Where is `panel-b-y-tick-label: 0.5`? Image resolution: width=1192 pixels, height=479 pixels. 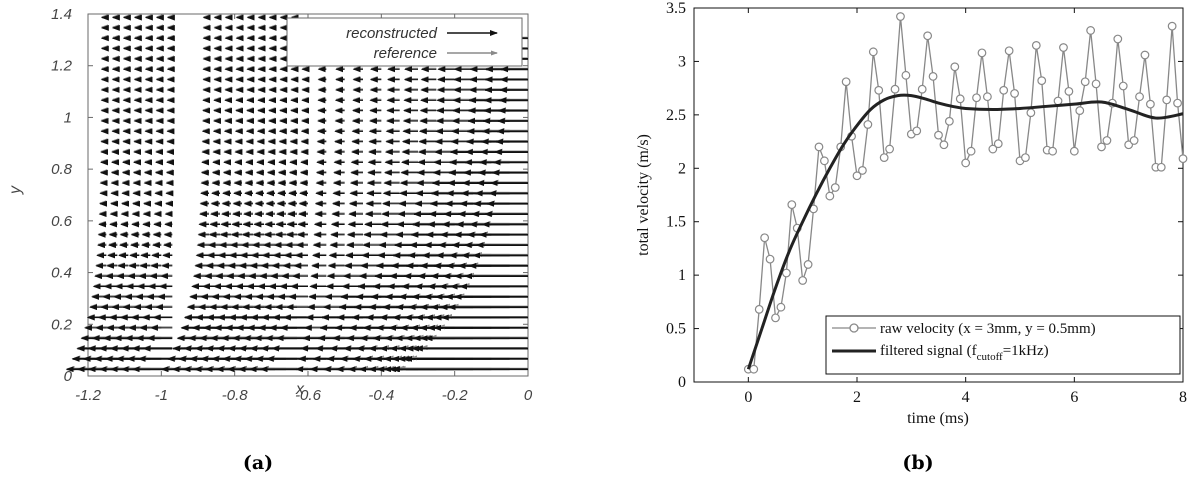 panel-b-y-tick-label: 0.5 is located at coordinates (676, 329).